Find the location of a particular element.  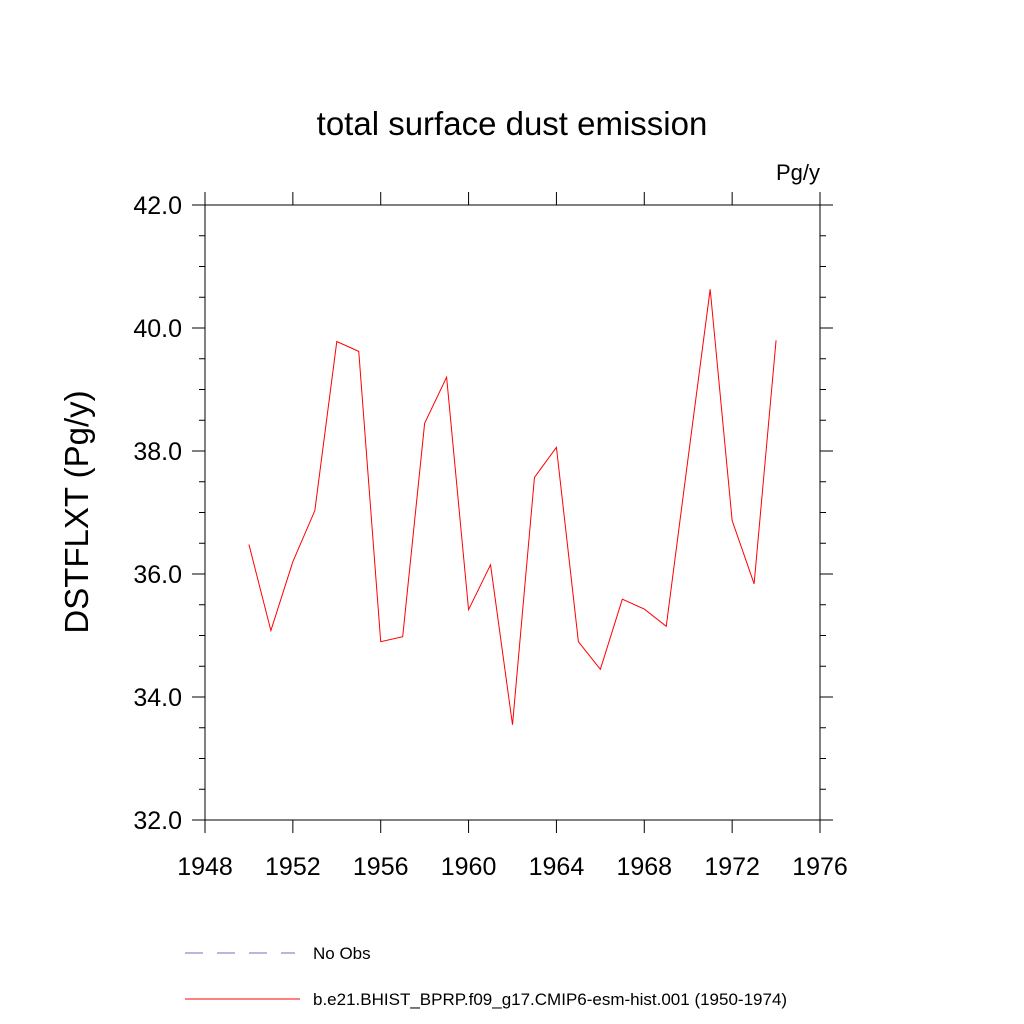

x-tick-label: 1956 is located at coordinates (381, 867).